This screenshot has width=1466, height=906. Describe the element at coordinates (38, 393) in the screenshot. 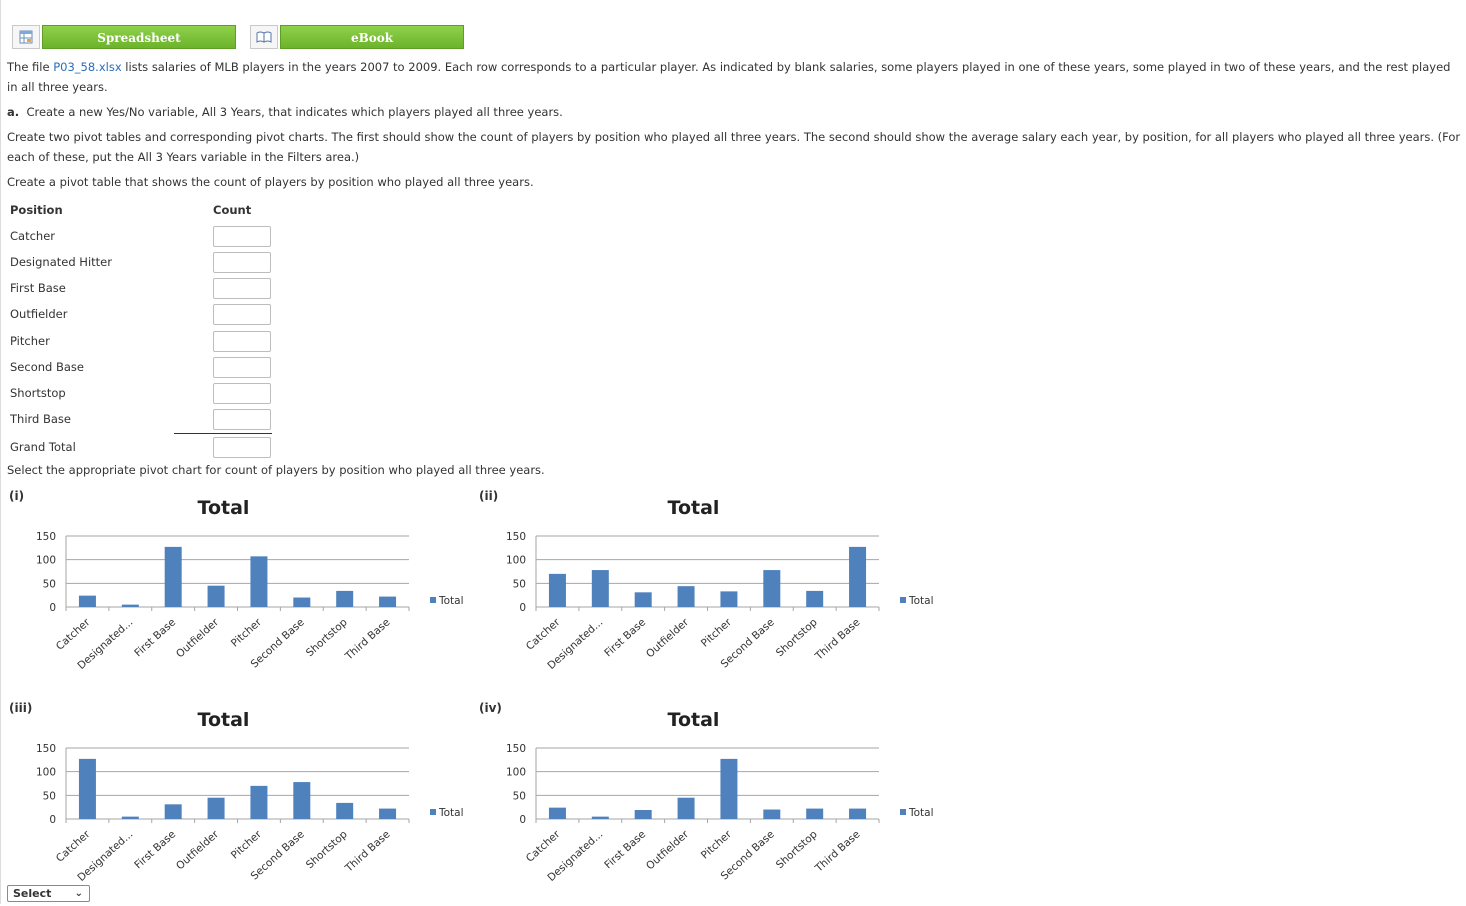

I see `row-label-shortstop: Shortstop` at that location.